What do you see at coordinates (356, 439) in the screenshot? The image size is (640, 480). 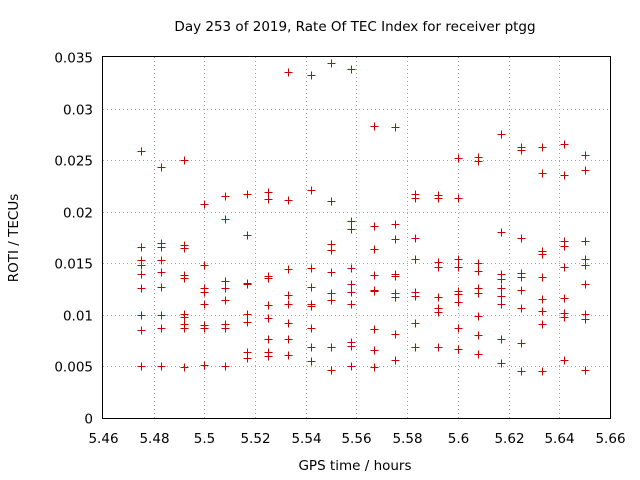 I see `x-tick-label: 5.56` at bounding box center [356, 439].